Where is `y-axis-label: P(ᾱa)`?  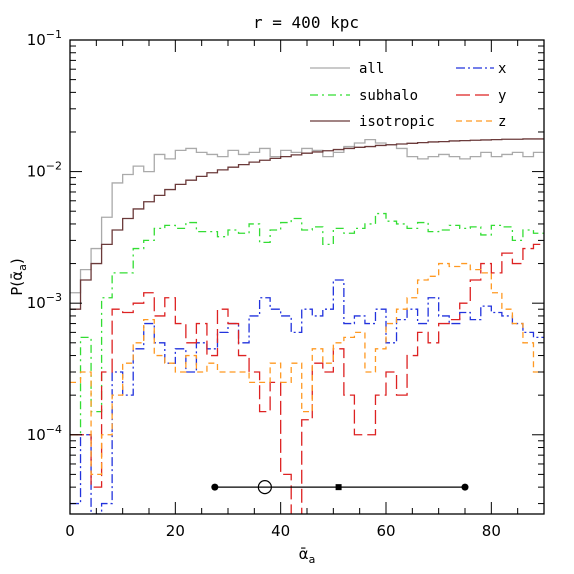 y-axis-label: P(ᾱa) is located at coordinates (18, 276).